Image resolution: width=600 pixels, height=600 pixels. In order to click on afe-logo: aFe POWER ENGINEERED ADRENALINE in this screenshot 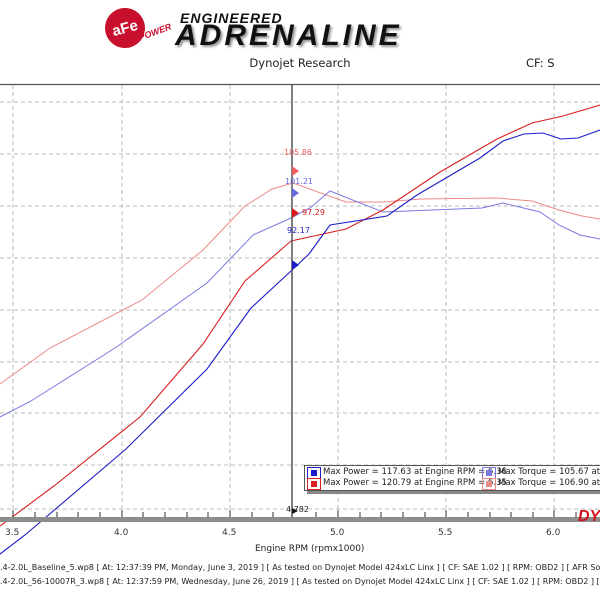, I will do `click(292, 28)`.